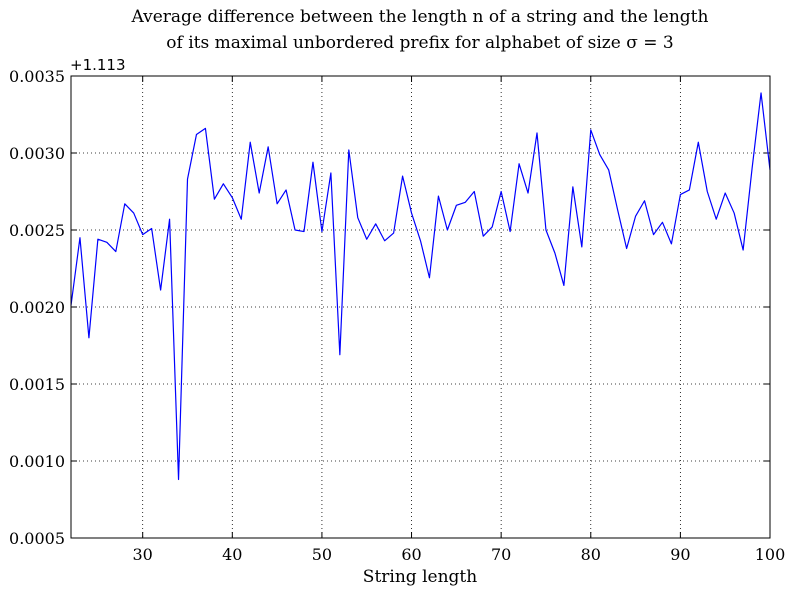 Image resolution: width=800 pixels, height=600 pixels. Describe the element at coordinates (37, 230) in the screenshot. I see `y-tick-label: 0.0025` at that location.